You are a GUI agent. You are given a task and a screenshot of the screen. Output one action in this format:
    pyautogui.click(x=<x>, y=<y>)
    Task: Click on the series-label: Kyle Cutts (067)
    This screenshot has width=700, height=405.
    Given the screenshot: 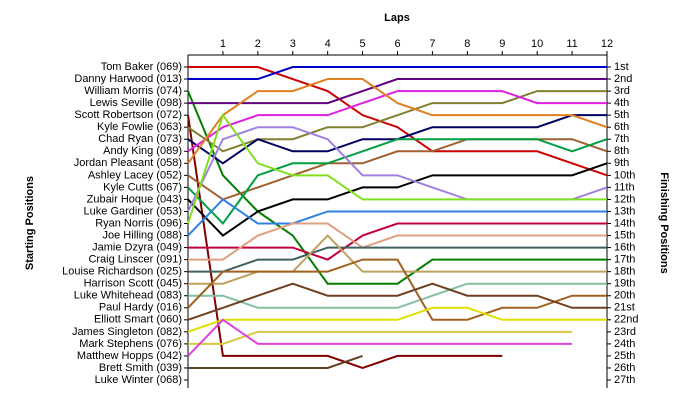 What is the action you would take?
    pyautogui.click(x=142, y=187)
    